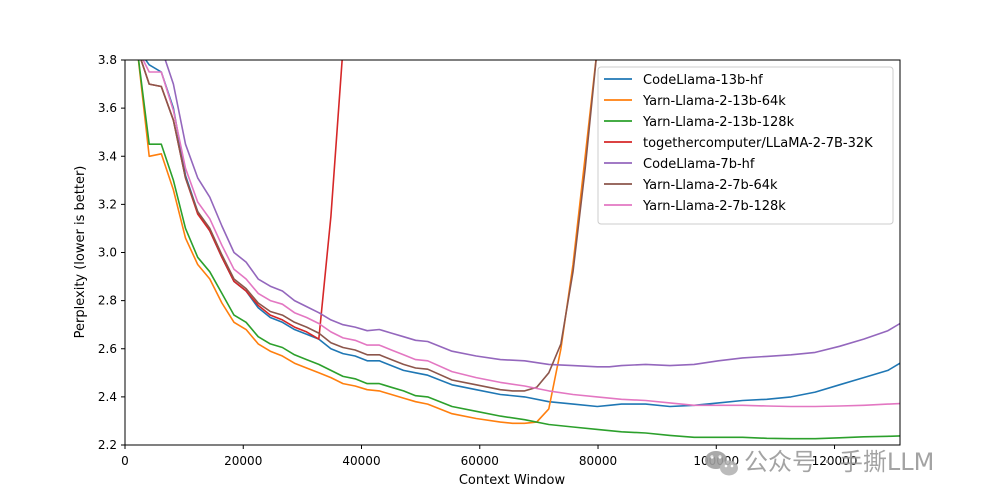 This screenshot has height=500, width=1000. I want to click on y-axis: 2.2 2.4 2.6 2.8 3.0 3.2 3.4 3.6 3.8, so click(111, 252).